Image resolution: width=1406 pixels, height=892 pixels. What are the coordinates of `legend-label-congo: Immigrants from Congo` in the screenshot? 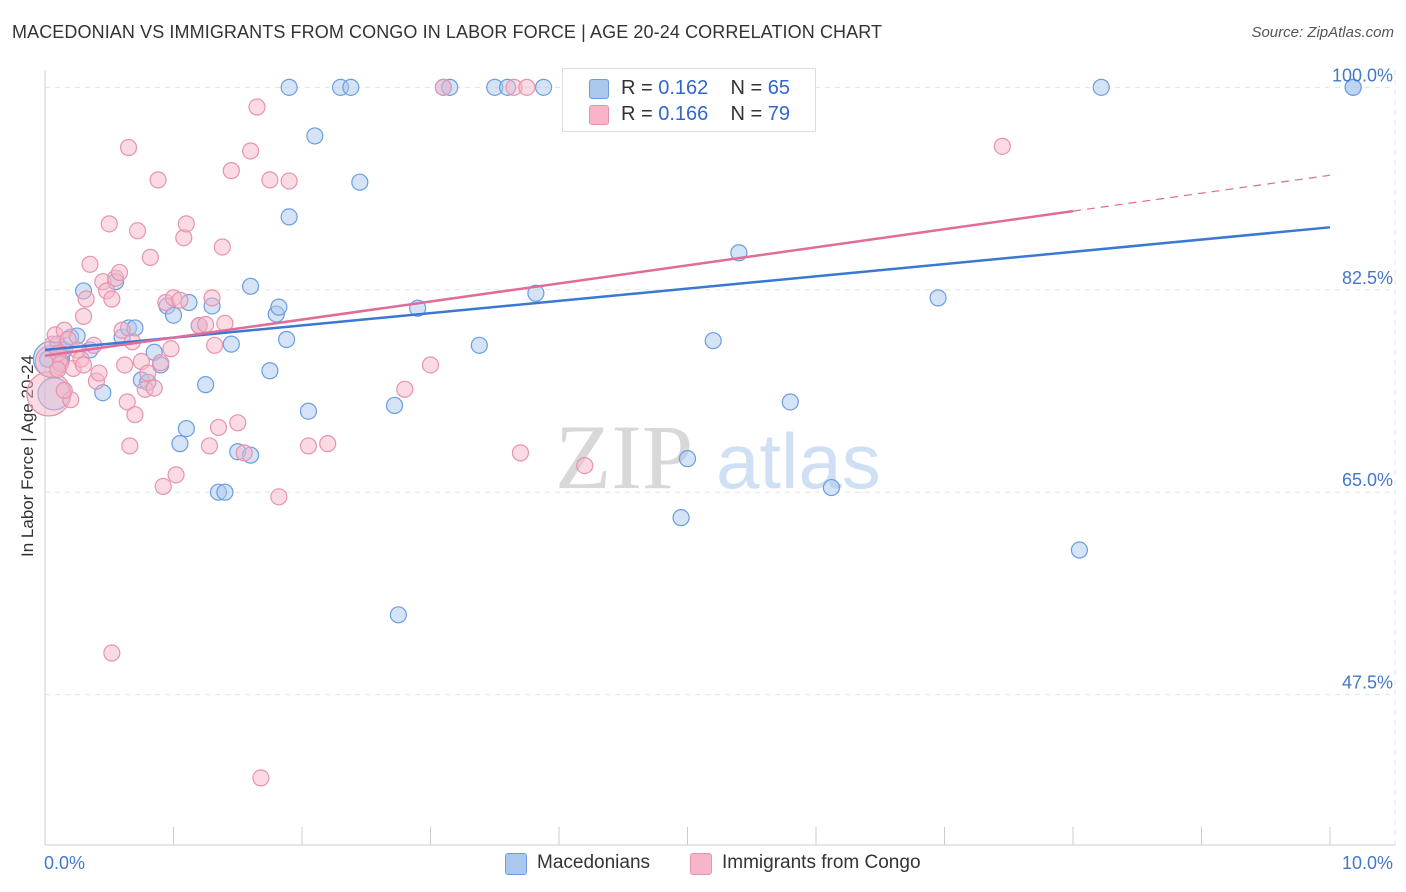 It's located at (821, 862).